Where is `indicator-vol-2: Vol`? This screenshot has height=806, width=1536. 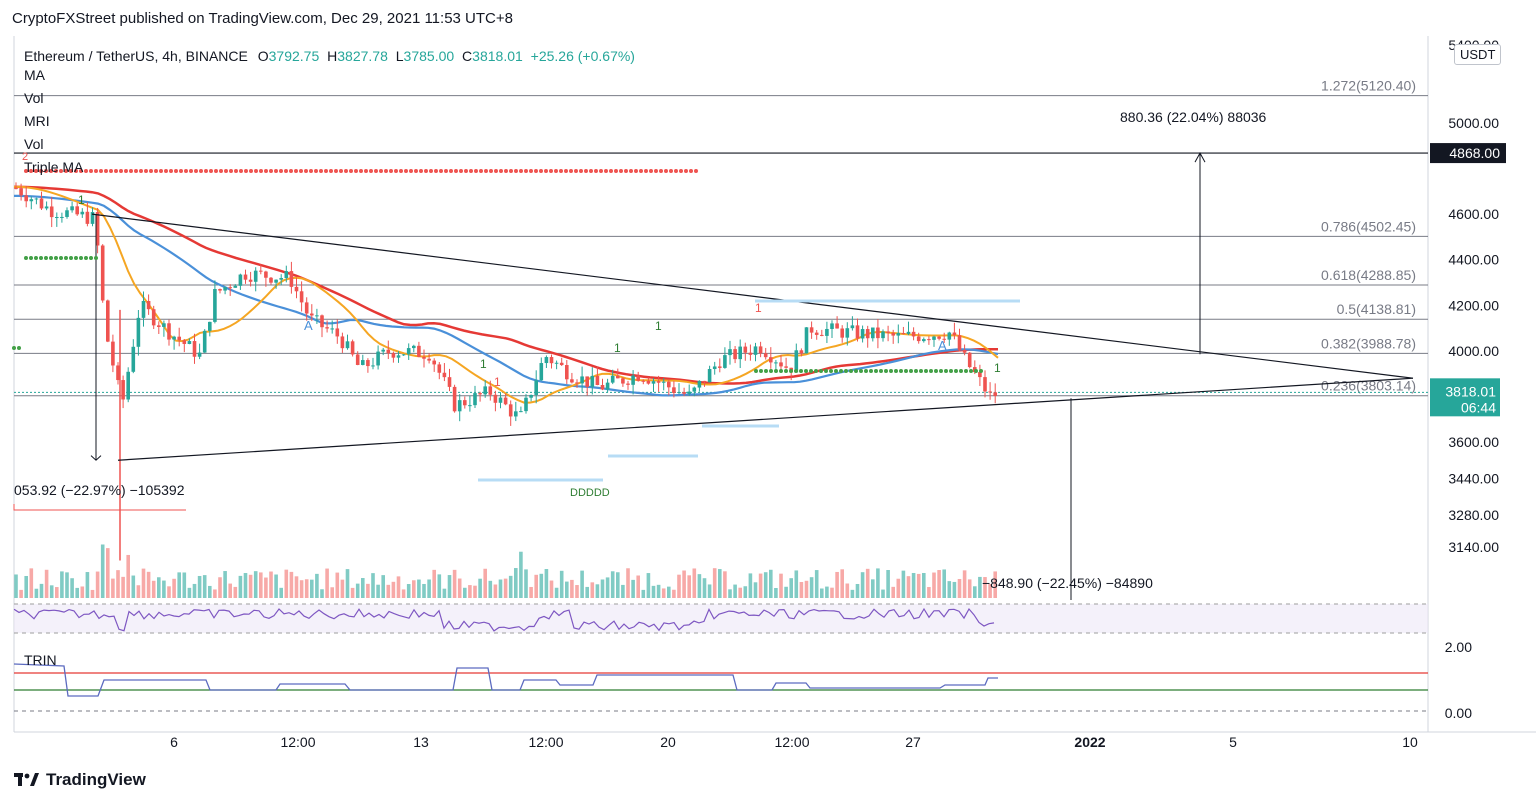
indicator-vol-2: Vol is located at coordinates (34, 144).